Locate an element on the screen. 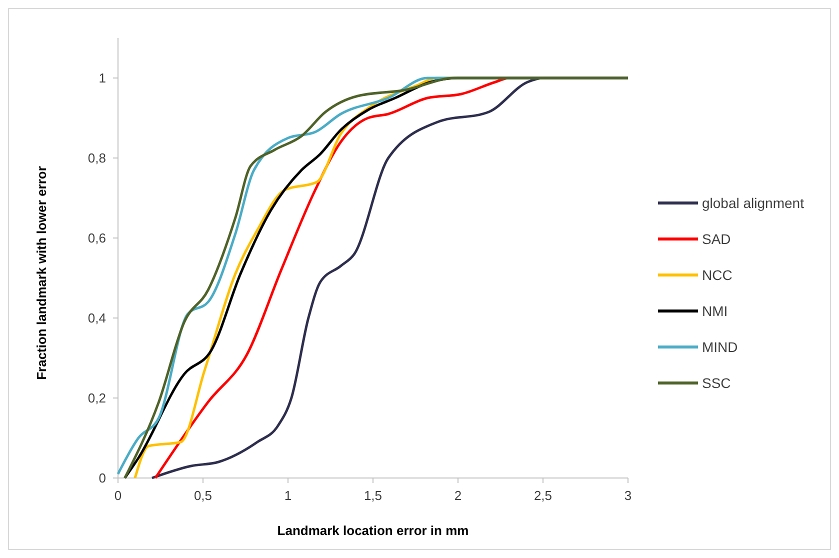 The width and height of the screenshot is (839, 558). y-tick-label: 0,8 is located at coordinates (97, 158).